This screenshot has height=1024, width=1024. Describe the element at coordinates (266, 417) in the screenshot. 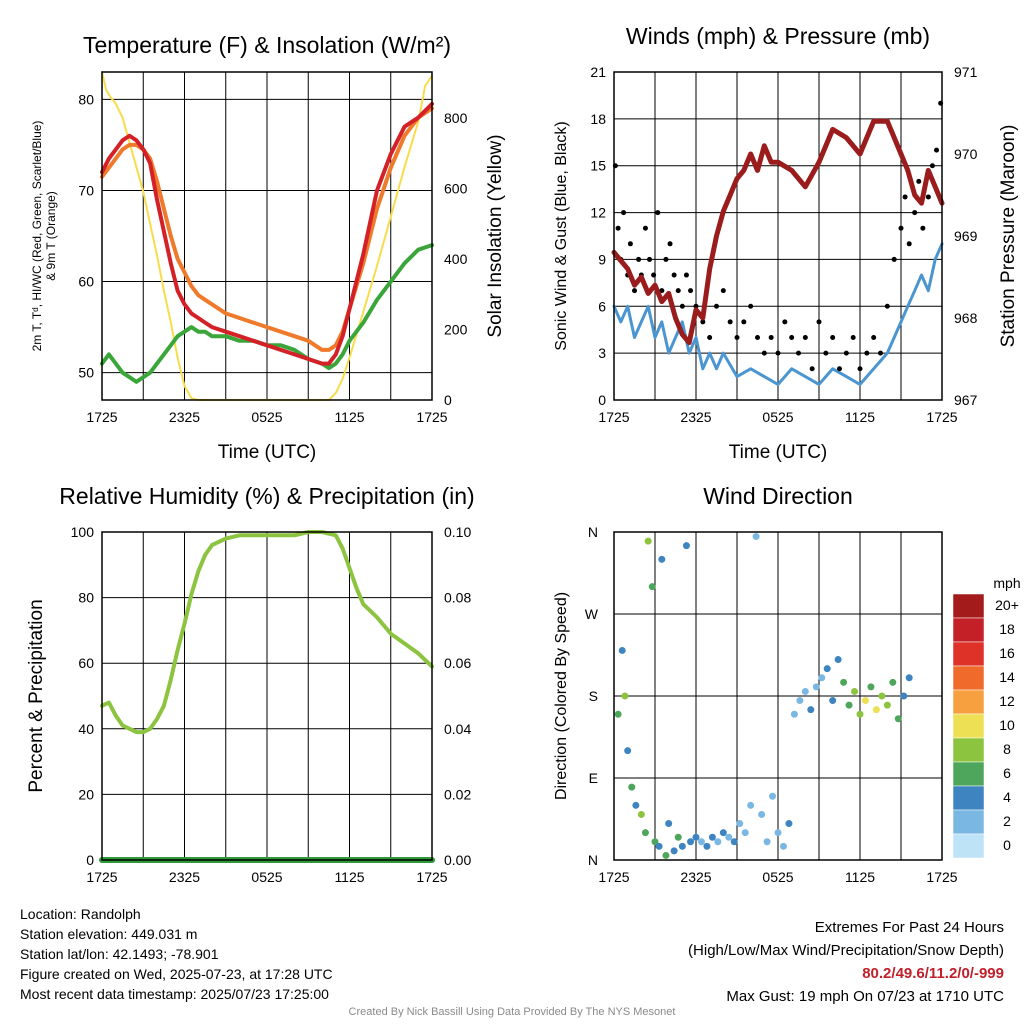

I see `x-tick-label: 0525` at that location.